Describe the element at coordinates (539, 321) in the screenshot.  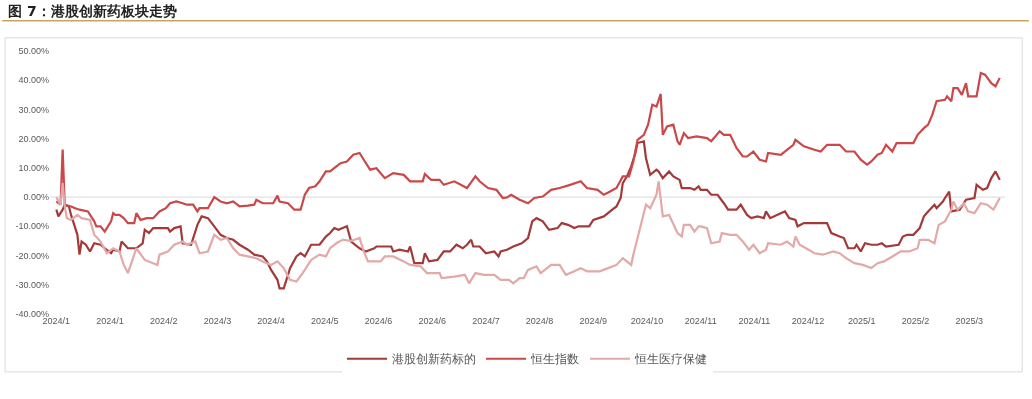
I see `x-tick-label: 2024/8` at that location.